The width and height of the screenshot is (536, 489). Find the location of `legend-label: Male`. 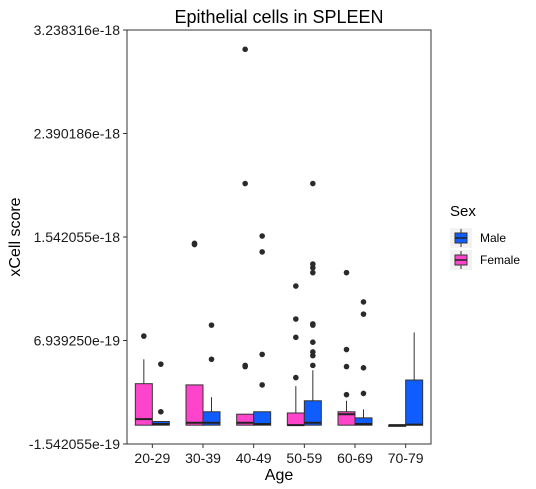

legend-label: Male is located at coordinates (493, 238).